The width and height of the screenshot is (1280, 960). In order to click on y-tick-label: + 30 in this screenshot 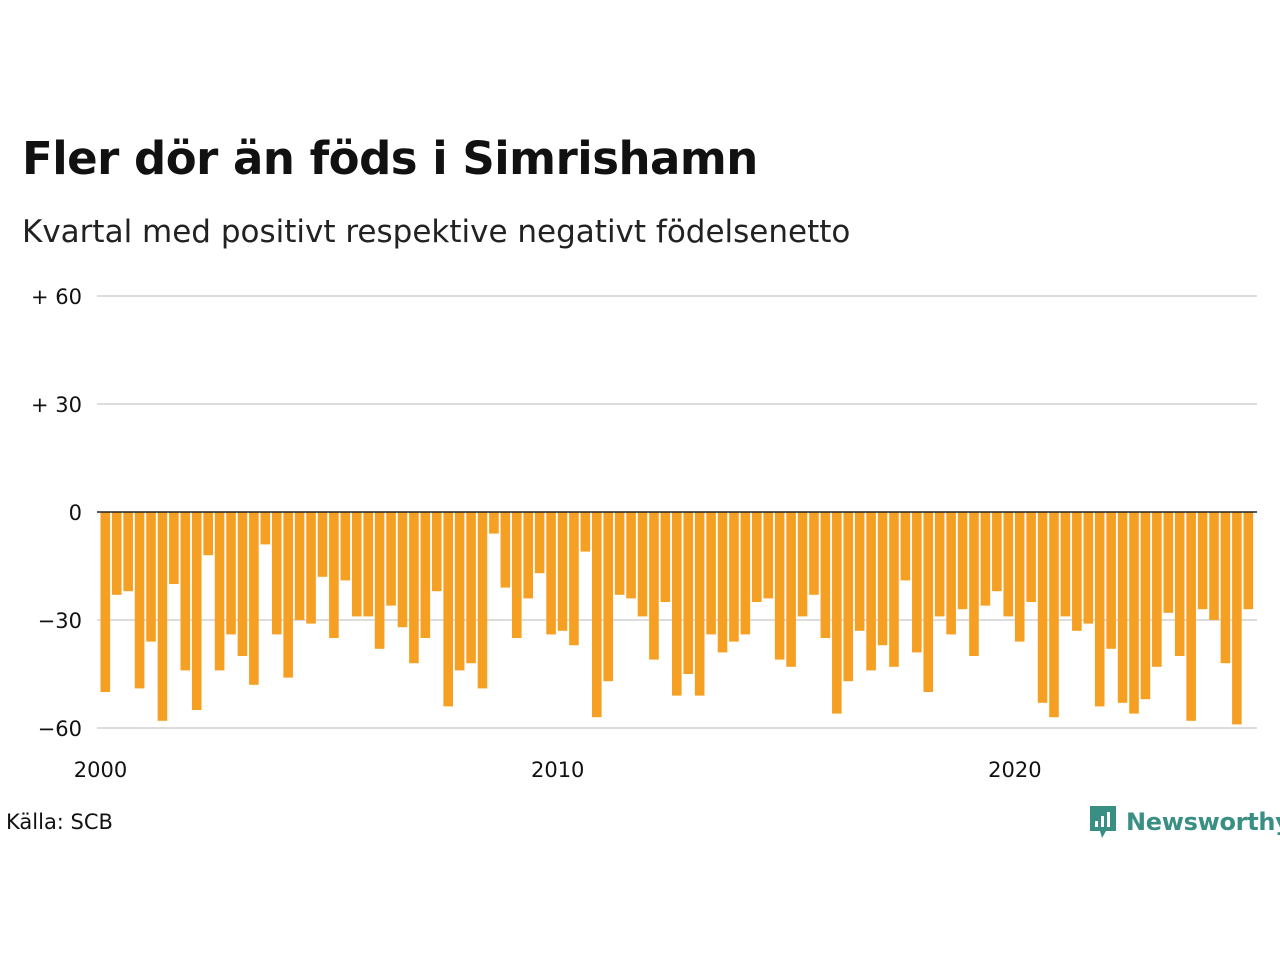, I will do `click(56, 405)`.